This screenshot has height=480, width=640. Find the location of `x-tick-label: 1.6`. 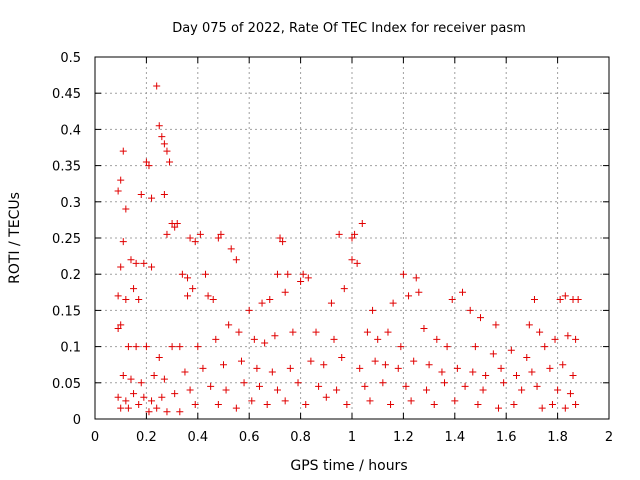

x-tick-label: 1.6 is located at coordinates (506, 437).